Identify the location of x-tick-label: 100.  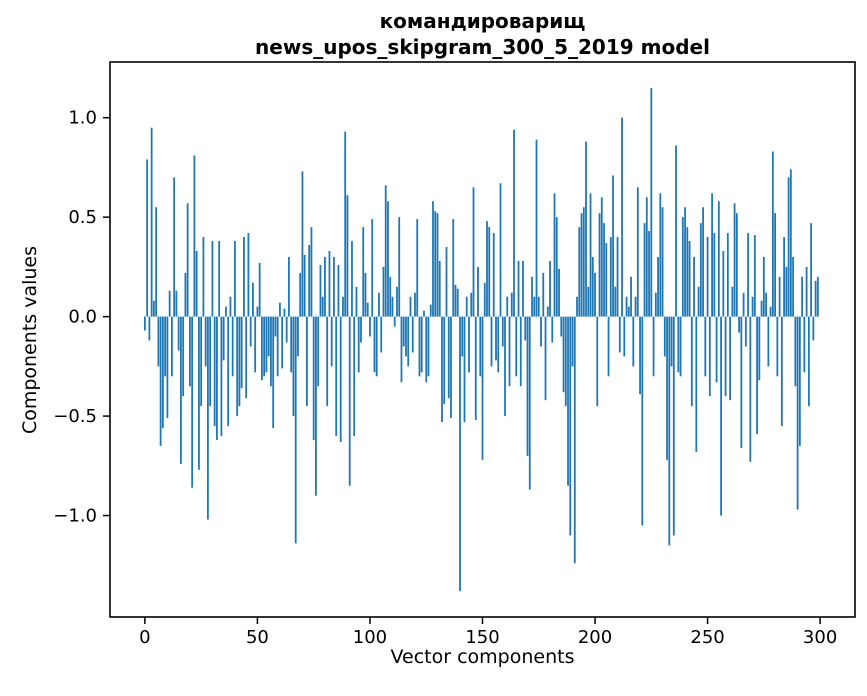
(370, 637).